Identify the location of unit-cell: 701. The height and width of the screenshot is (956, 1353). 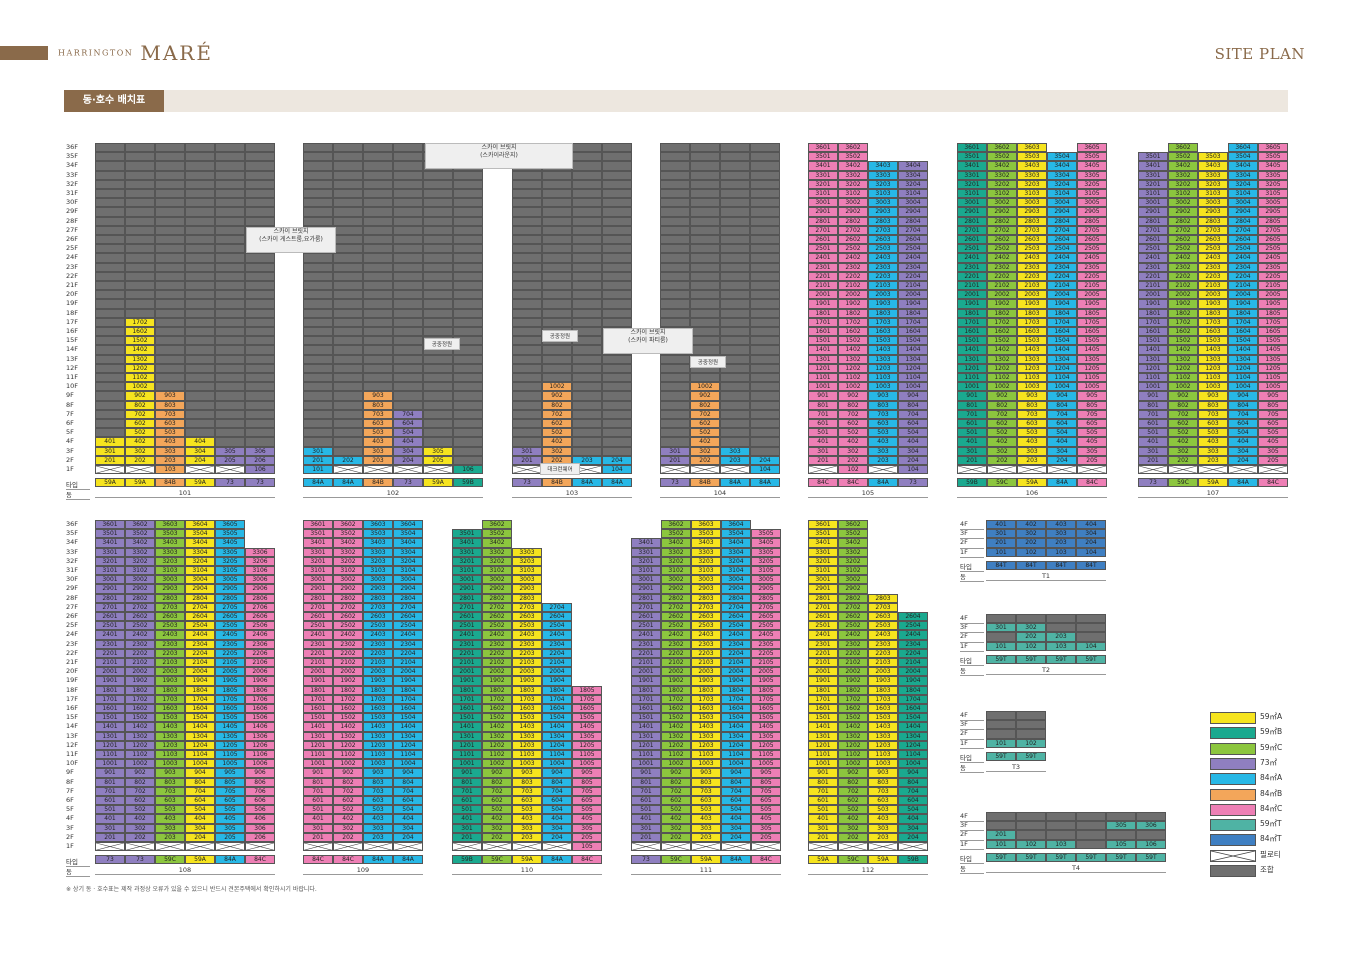
(646, 791).